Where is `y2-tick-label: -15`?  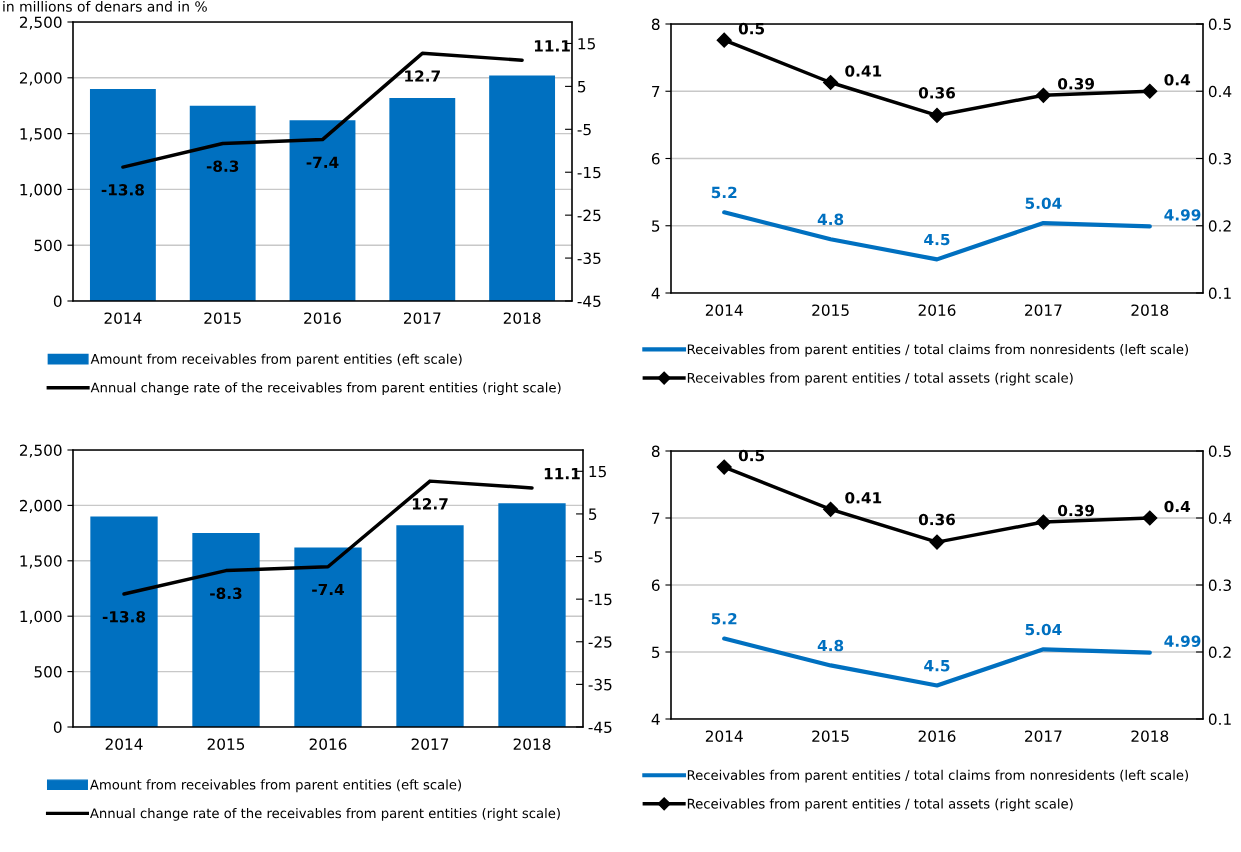 y2-tick-label: -15 is located at coordinates (600, 599).